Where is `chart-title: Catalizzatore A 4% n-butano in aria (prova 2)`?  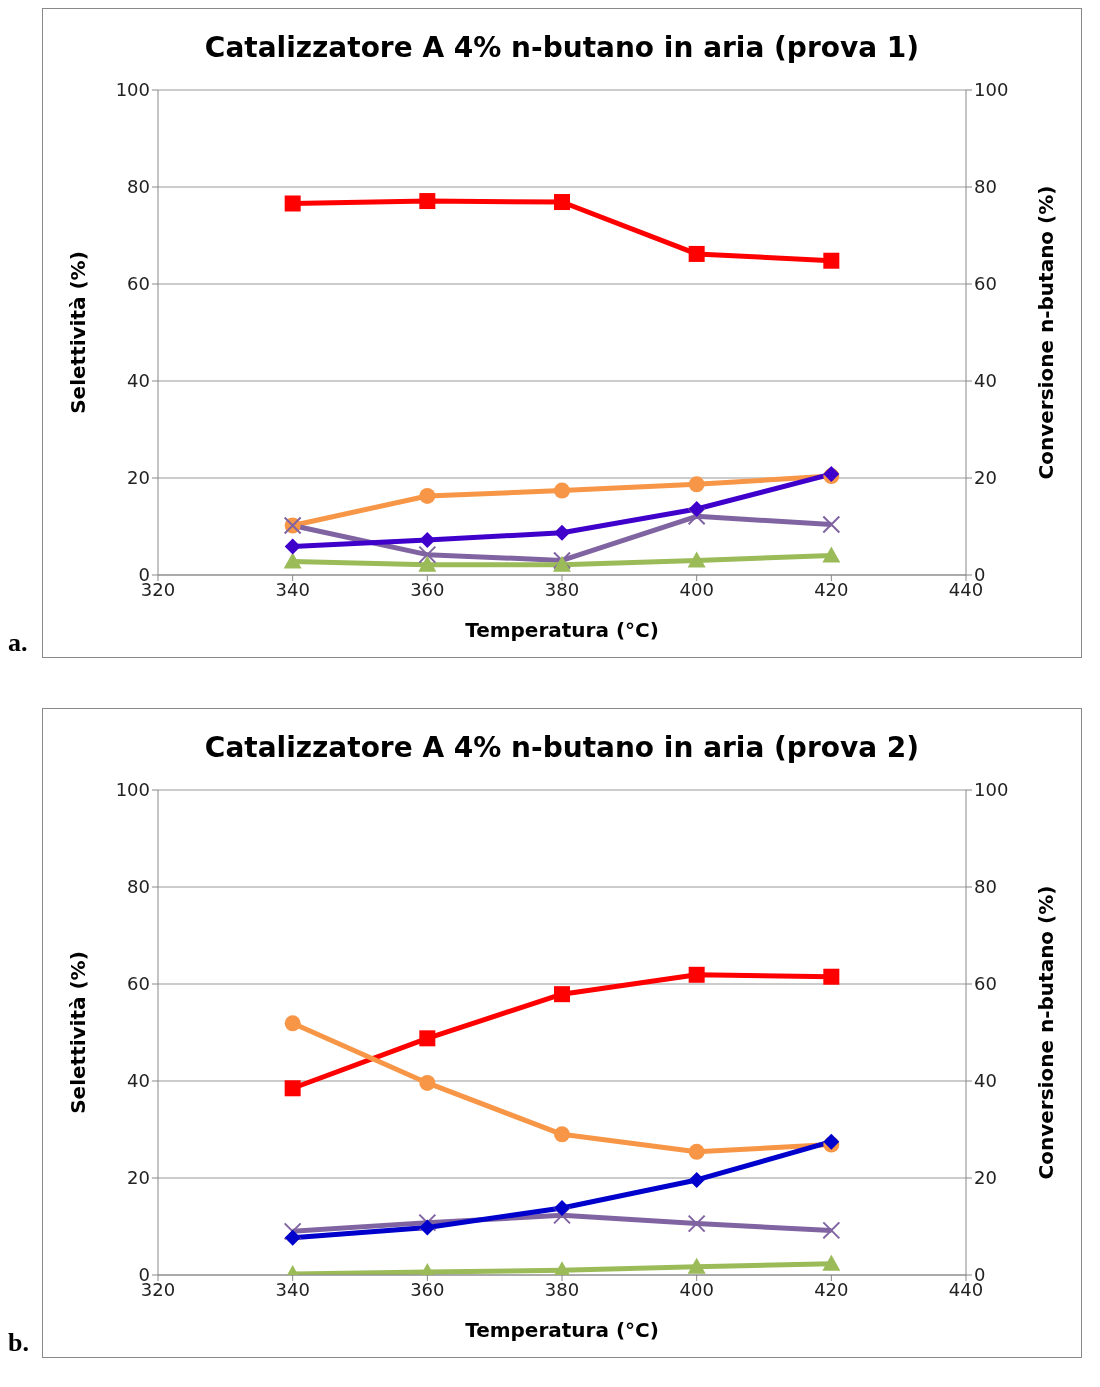 chart-title: Catalizzatore A 4% n-butano in aria (prova 2) is located at coordinates (562, 748).